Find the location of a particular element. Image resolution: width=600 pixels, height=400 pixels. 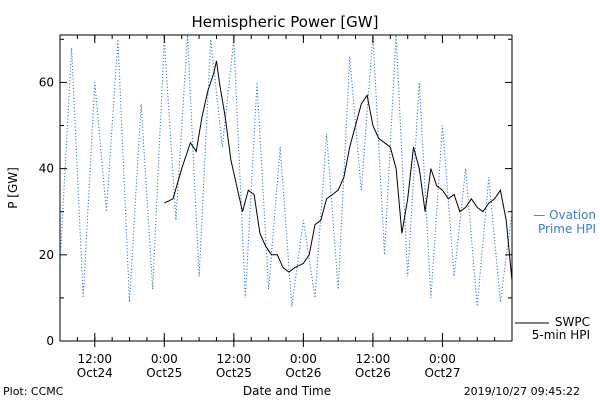

x-tick-date-label: Oct27 is located at coordinates (442, 373).